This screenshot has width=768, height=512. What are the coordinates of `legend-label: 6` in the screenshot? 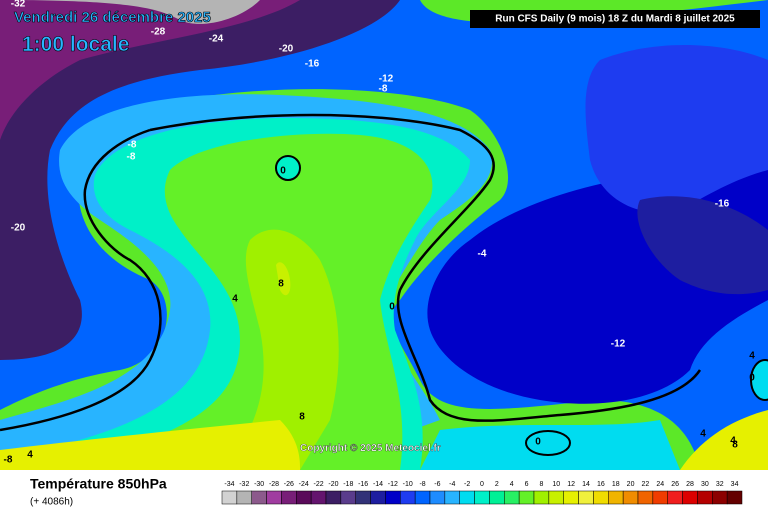 It's located at (527, 484).